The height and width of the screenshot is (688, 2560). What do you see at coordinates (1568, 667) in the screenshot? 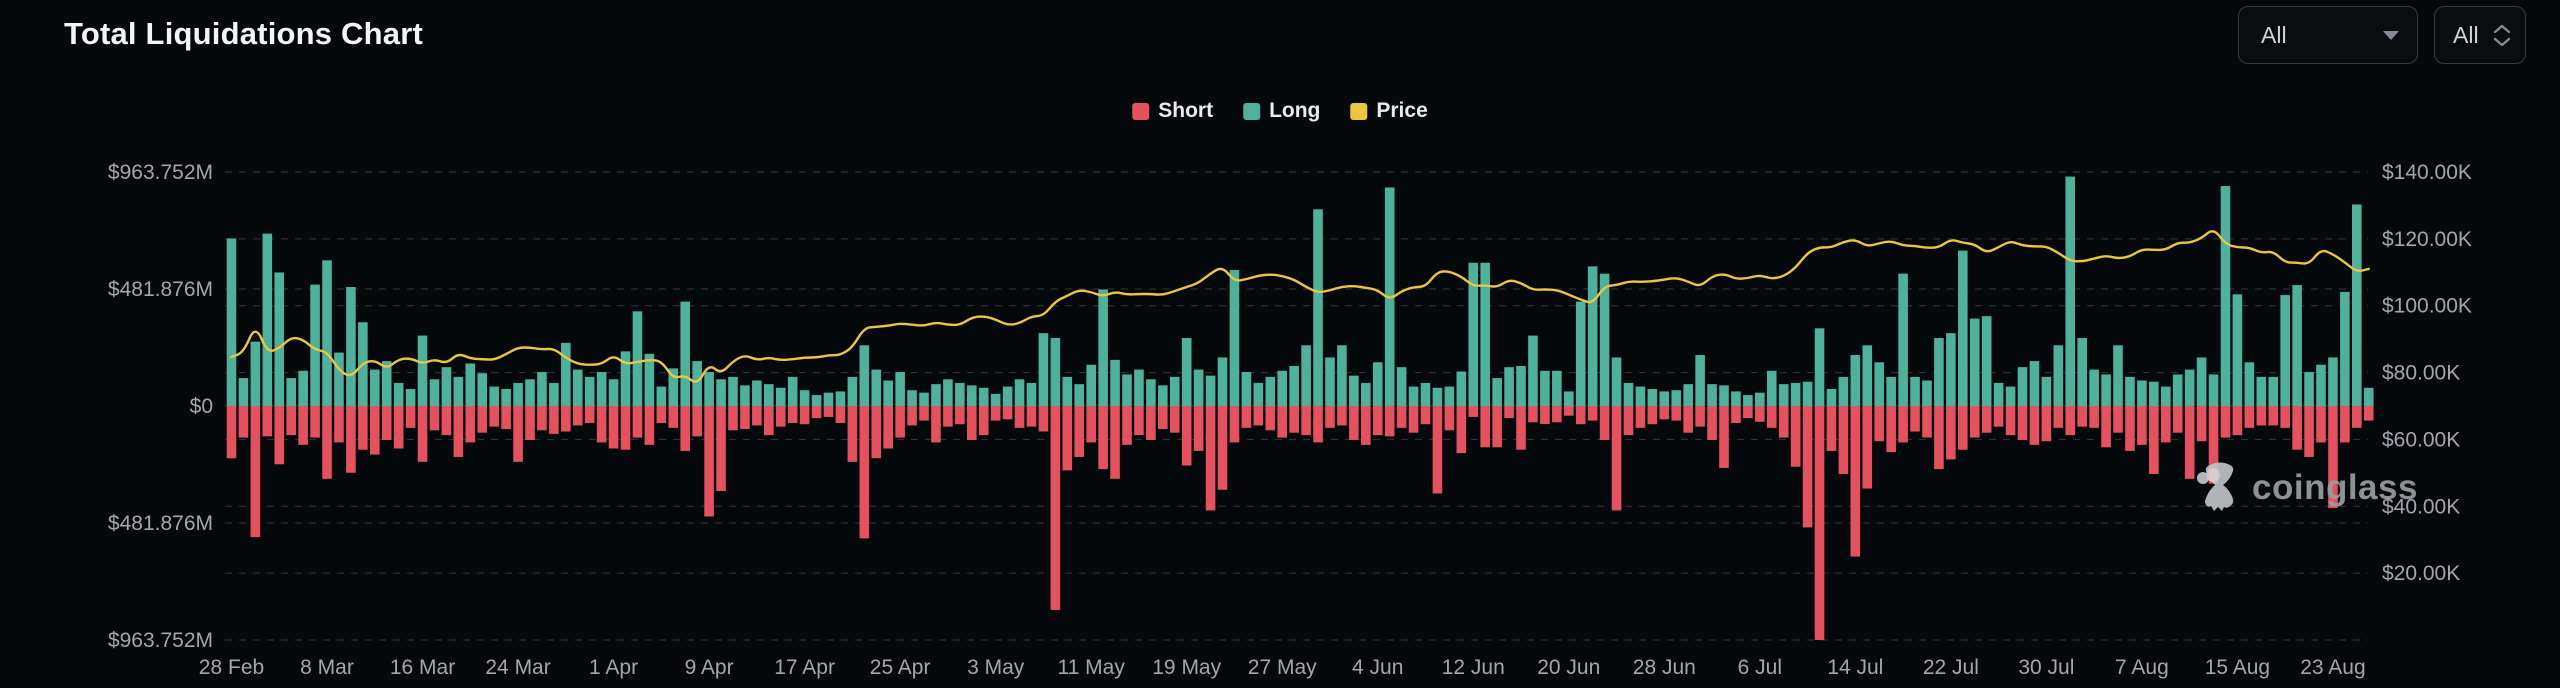
I see `svg-text: 20 Jun` at bounding box center [1568, 667].